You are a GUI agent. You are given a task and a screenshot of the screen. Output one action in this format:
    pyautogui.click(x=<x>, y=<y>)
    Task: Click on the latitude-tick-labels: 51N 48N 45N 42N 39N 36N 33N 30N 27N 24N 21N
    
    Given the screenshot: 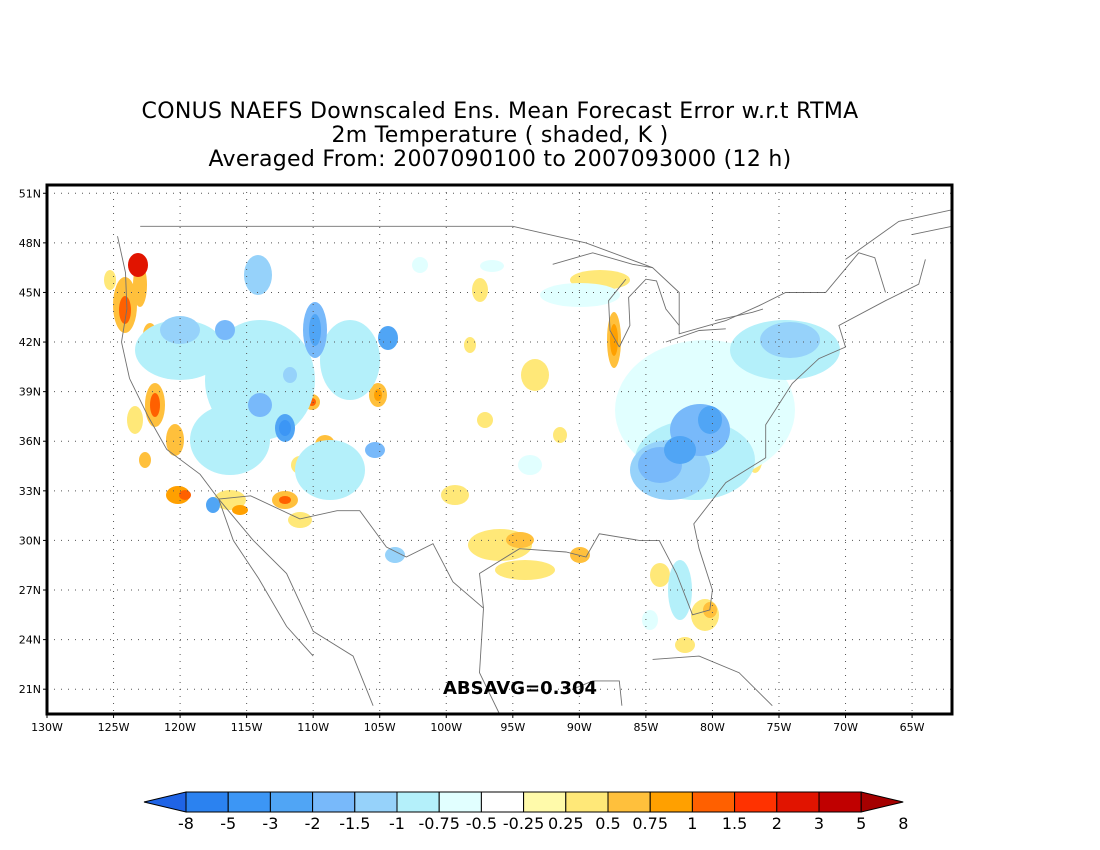 What is the action you would take?
    pyautogui.click(x=33, y=441)
    